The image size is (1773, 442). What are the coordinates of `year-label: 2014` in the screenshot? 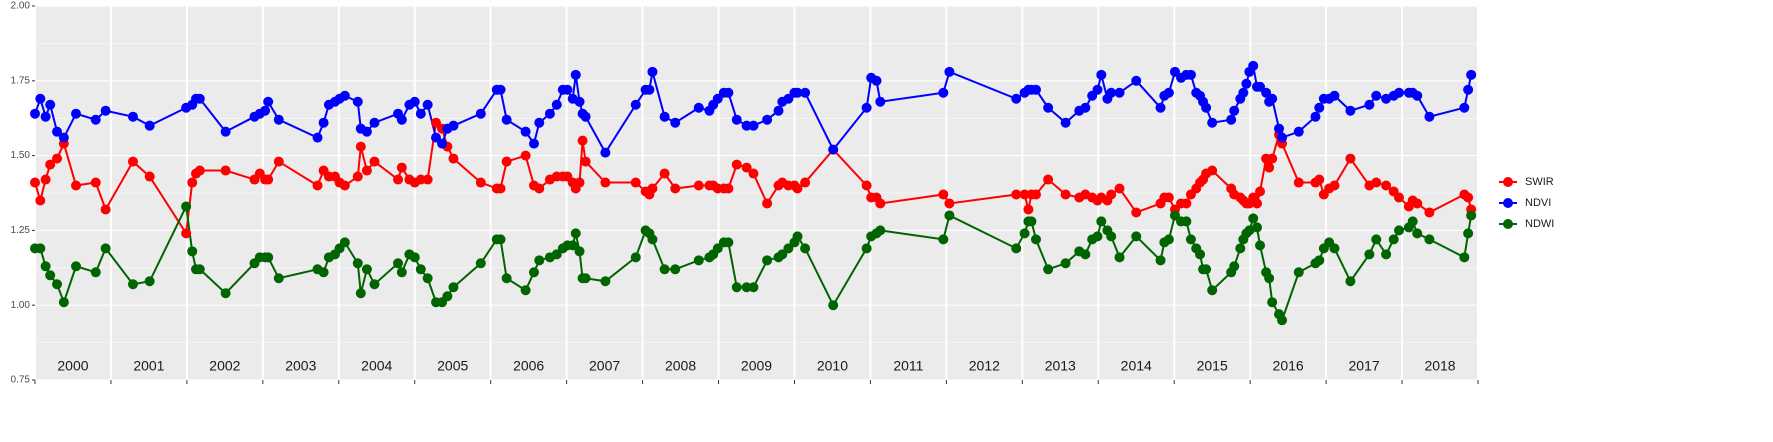 It's located at (1136, 366).